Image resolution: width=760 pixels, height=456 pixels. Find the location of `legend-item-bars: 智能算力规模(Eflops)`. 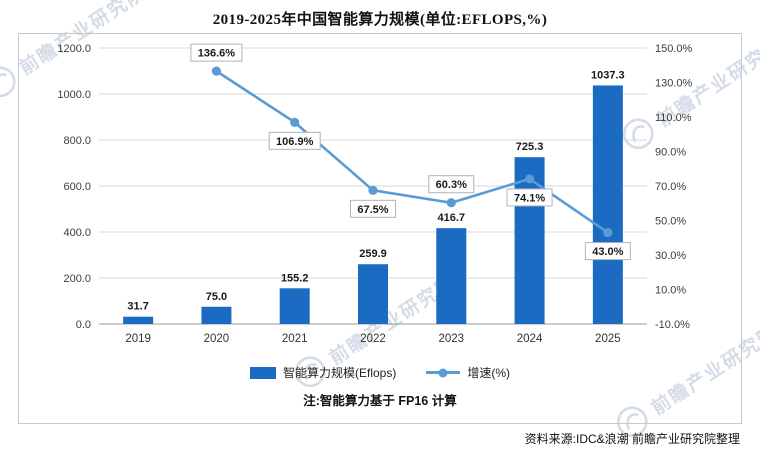

legend-item-bars: 智能算力规模(Eflops) is located at coordinates (323, 372).